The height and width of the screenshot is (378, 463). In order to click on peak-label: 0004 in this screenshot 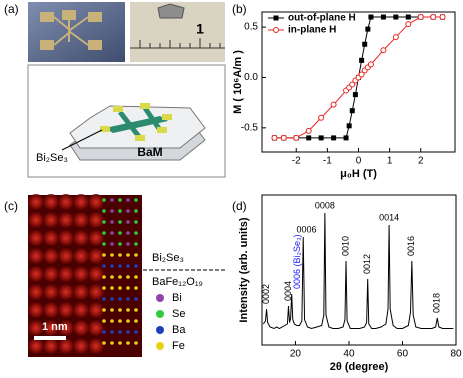, I will do `click(288, 291)`.